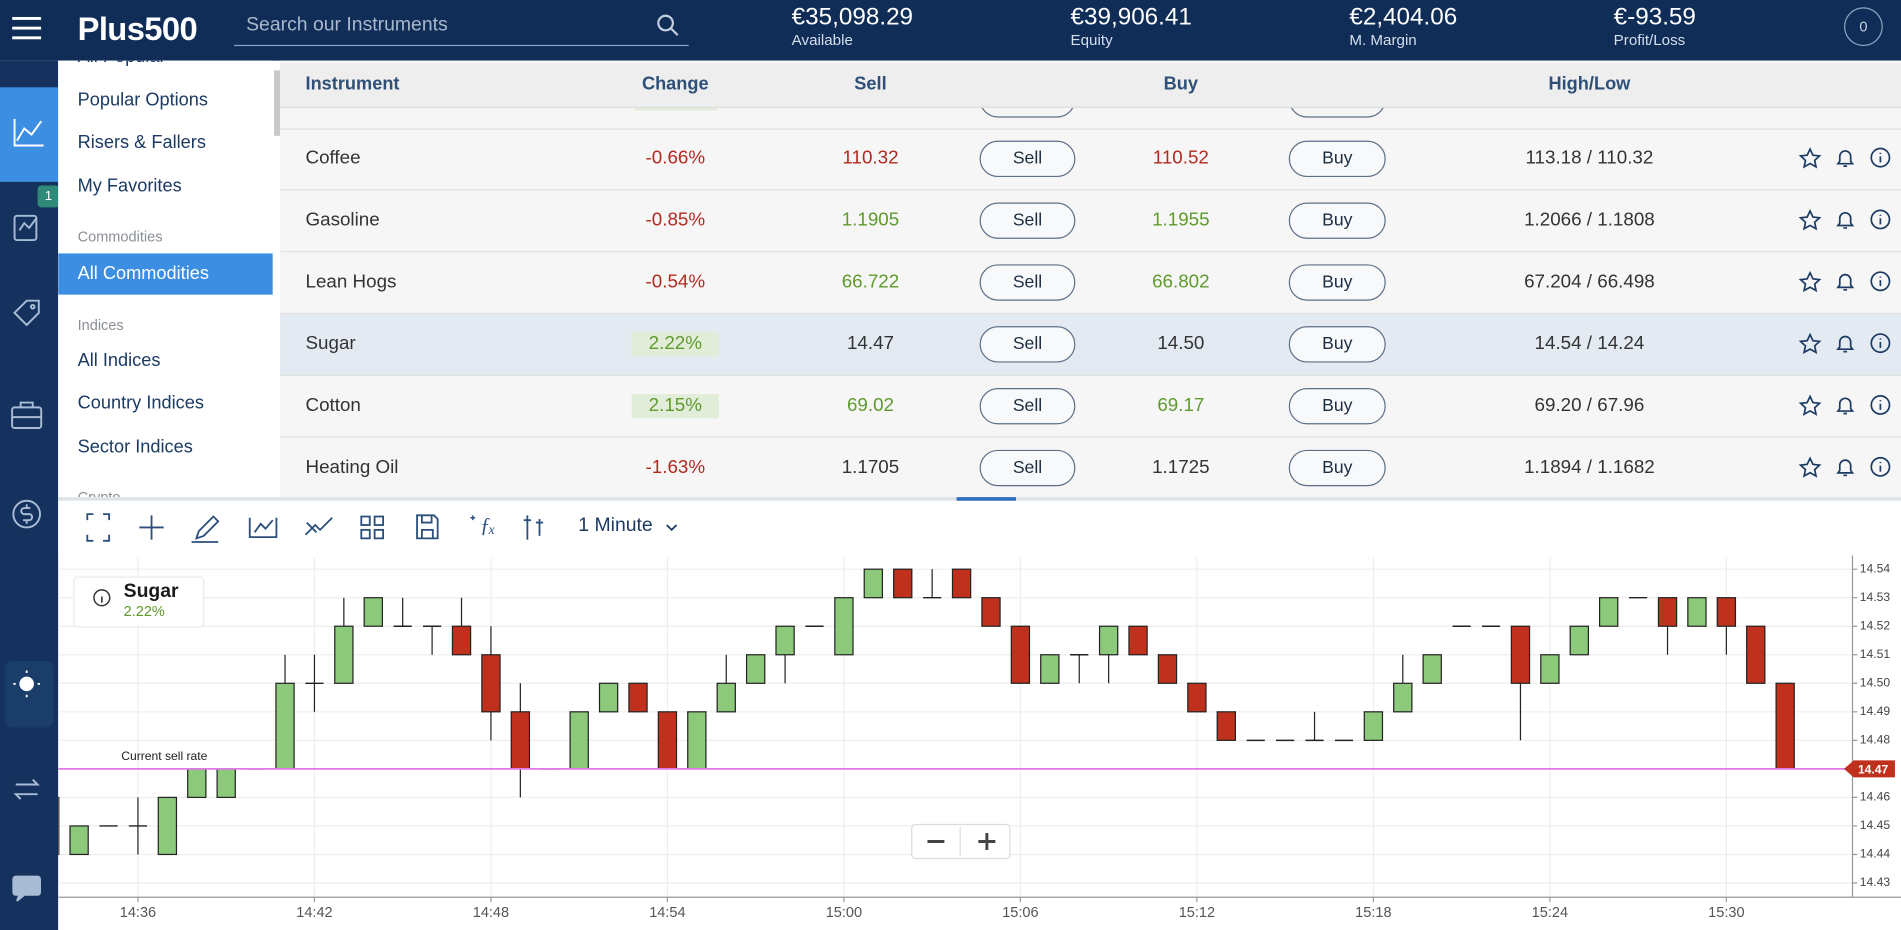  I want to click on column-header: Buy, so click(1181, 84).